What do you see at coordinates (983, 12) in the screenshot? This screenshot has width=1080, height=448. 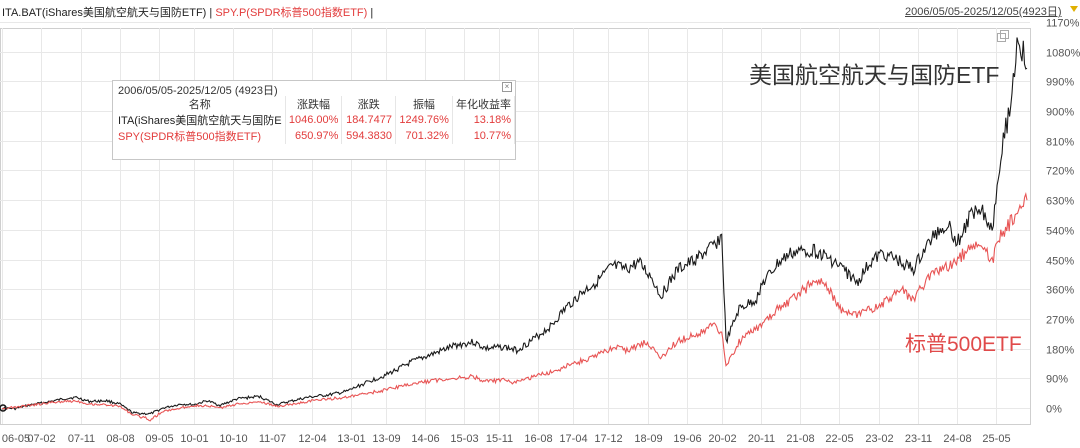 I see `date-range-label: 2006/05/05-2025/12/05(4923日)` at bounding box center [983, 12].